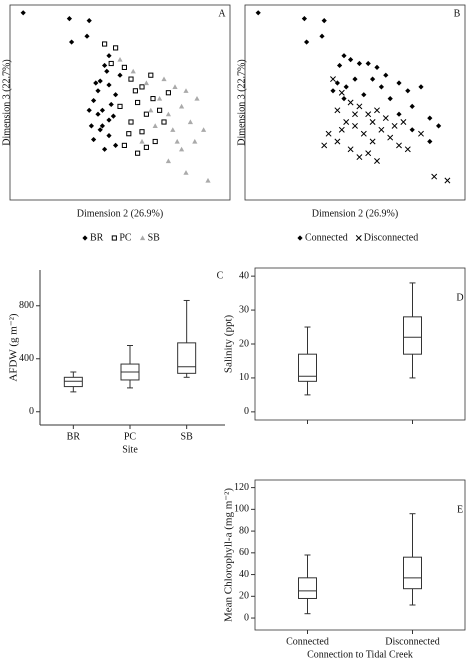 The width and height of the screenshot is (474, 658). Describe the element at coordinates (125, 237) in the screenshot. I see `legend-label: PC` at that location.